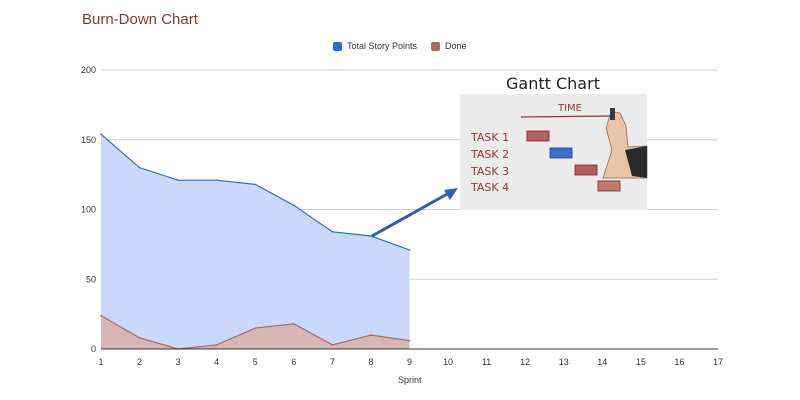 The width and height of the screenshot is (800, 400). I want to click on legend-item-total: Total Story Points, so click(375, 46).